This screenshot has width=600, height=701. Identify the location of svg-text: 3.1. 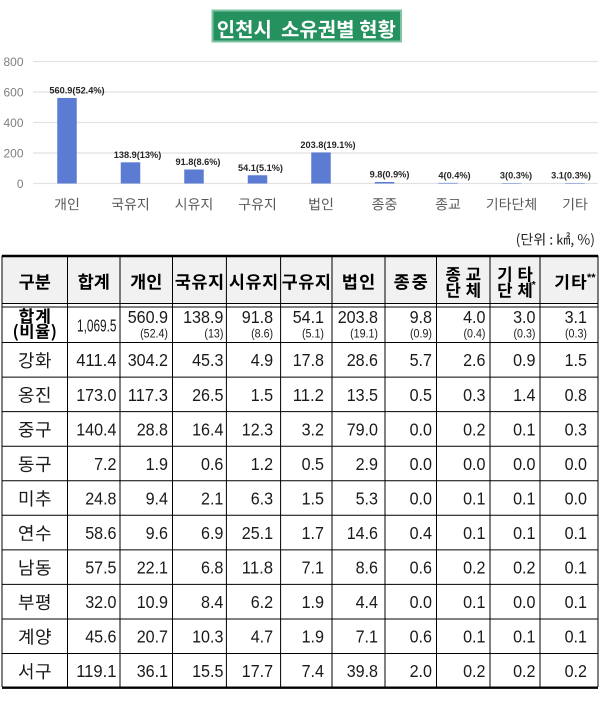
(576, 317).